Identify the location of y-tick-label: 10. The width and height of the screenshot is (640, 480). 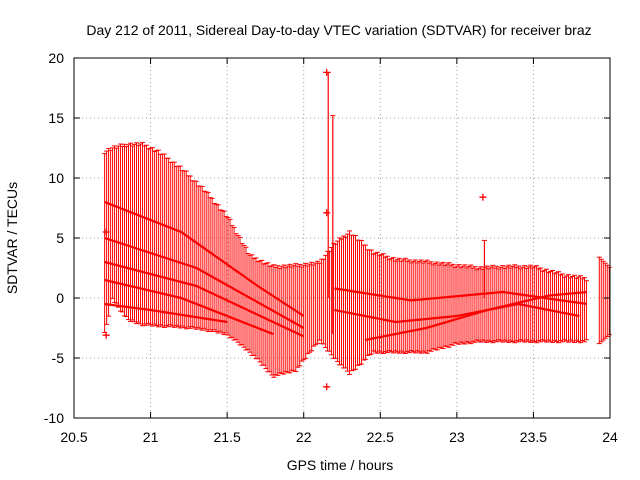
(56, 178).